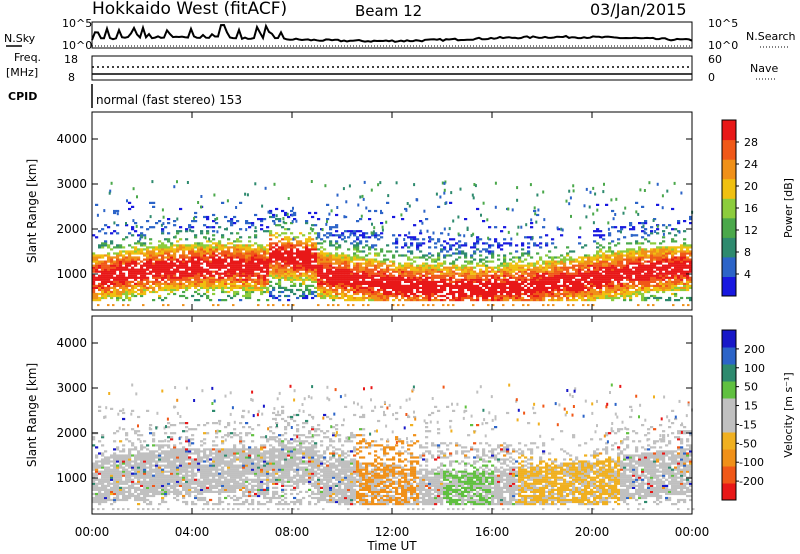 This screenshot has width=800, height=554. Describe the element at coordinates (492, 532) in the screenshot. I see `x-tick-label: 16:00` at that location.